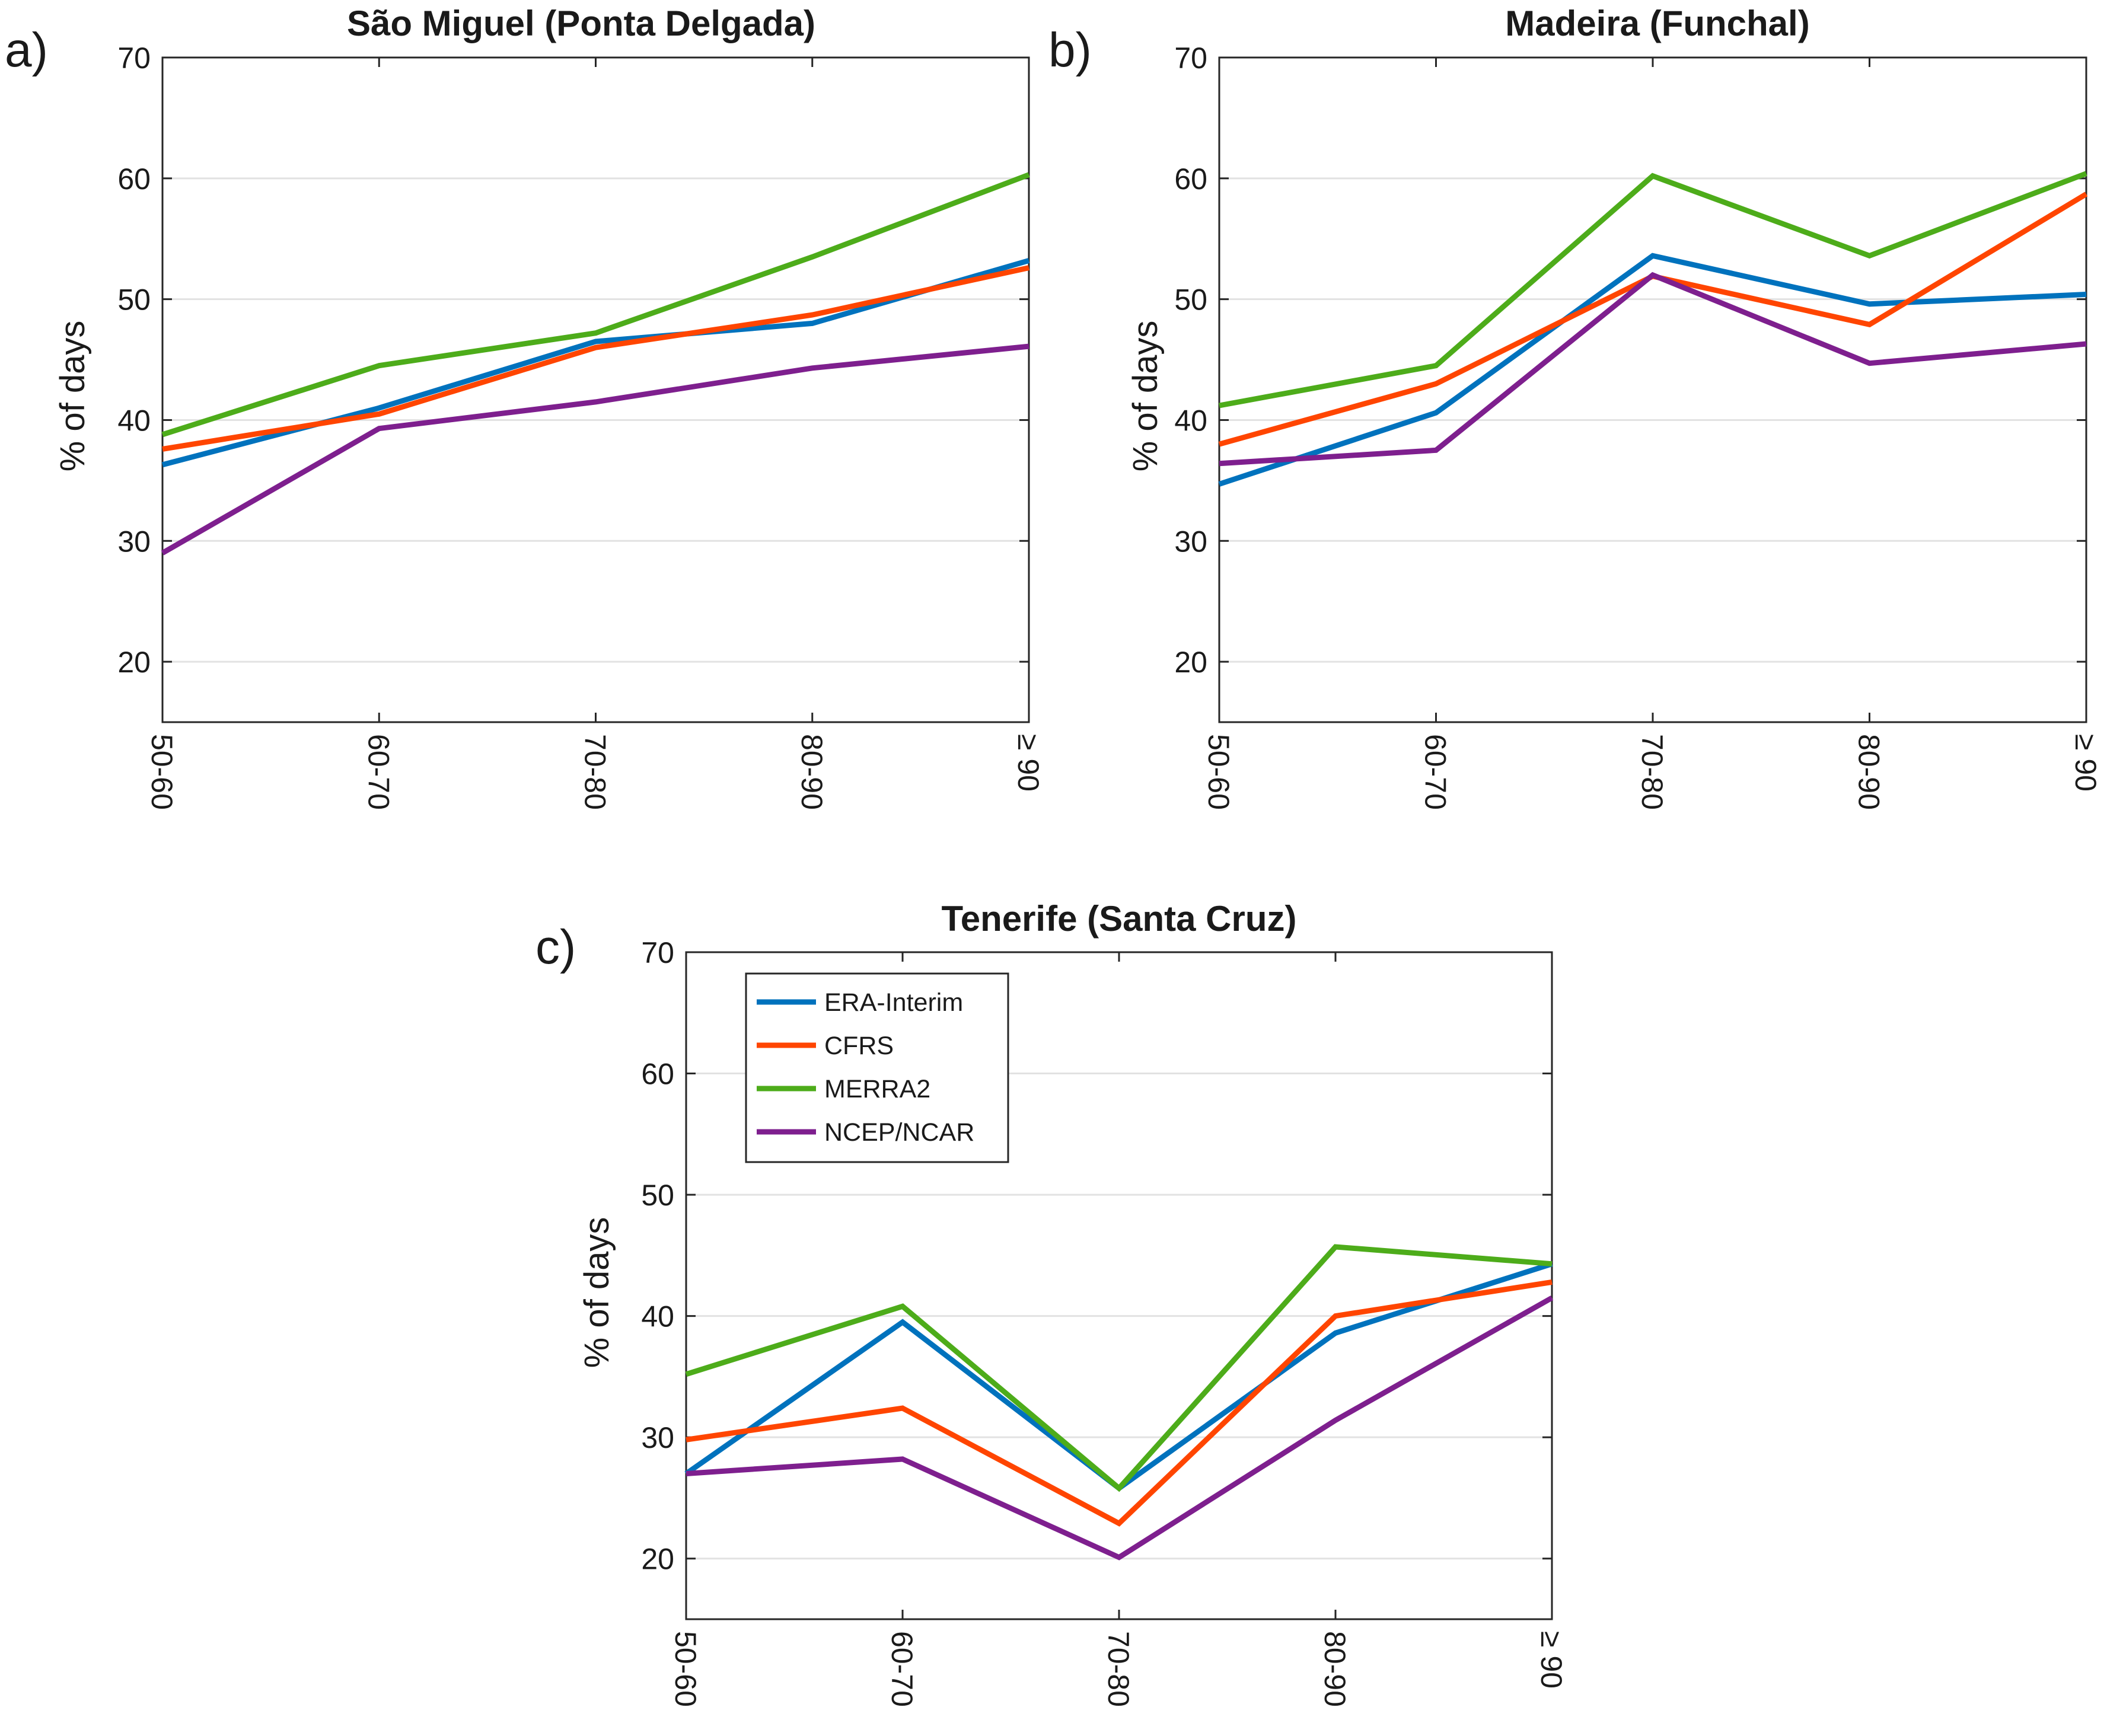 The width and height of the screenshot is (2107, 1736). I want to click on chart-title: São Miguel (Ponta Delgada), so click(581, 23).